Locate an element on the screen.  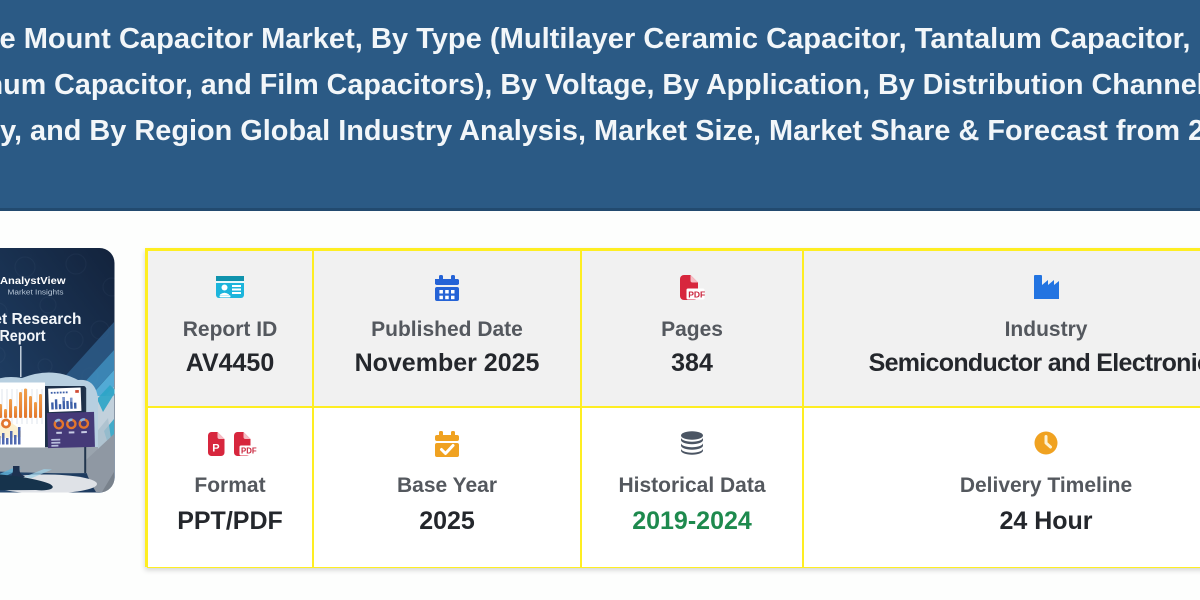
svg-text: P is located at coordinates (215, 449).